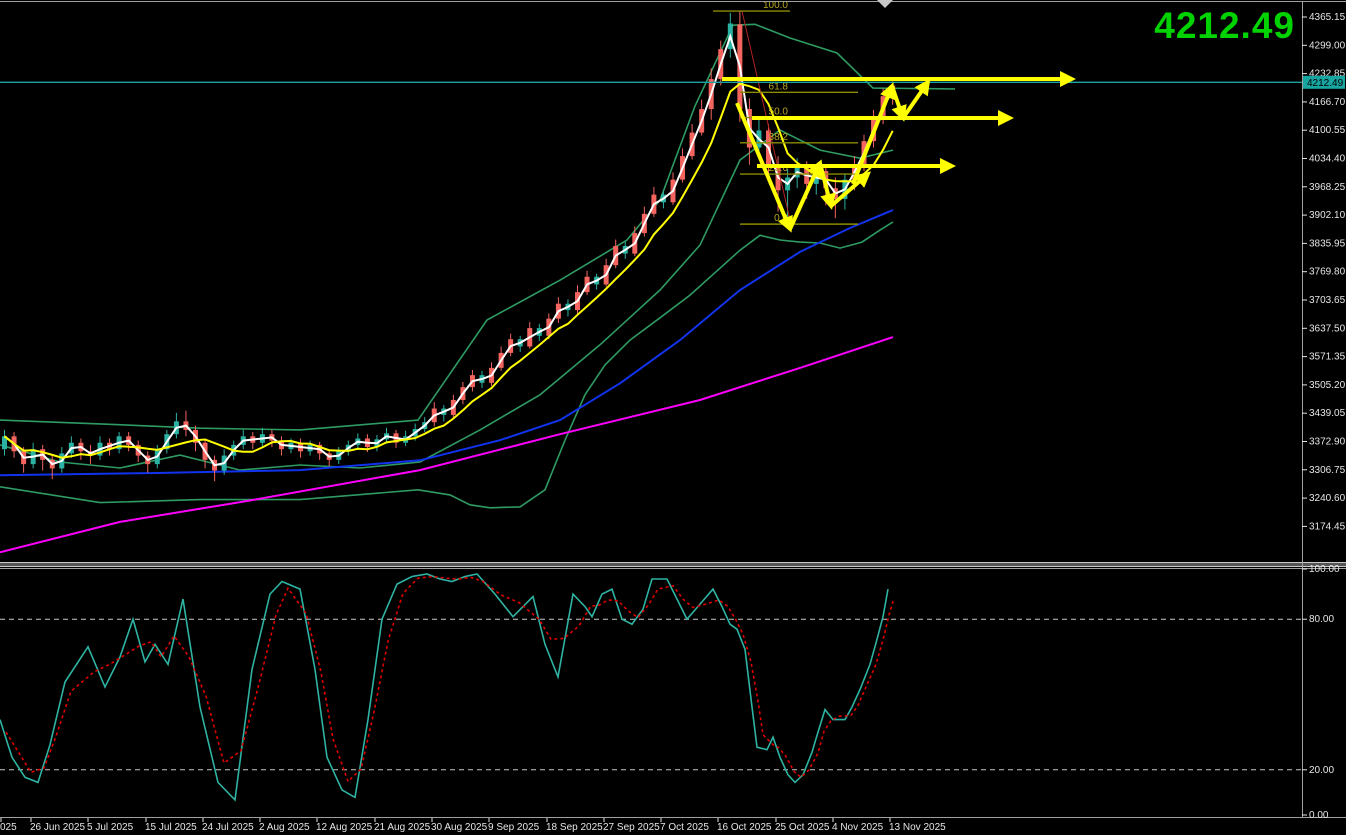 The width and height of the screenshot is (1346, 835). What do you see at coordinates (673, 564) in the screenshot?
I see `panel-divider` at bounding box center [673, 564].